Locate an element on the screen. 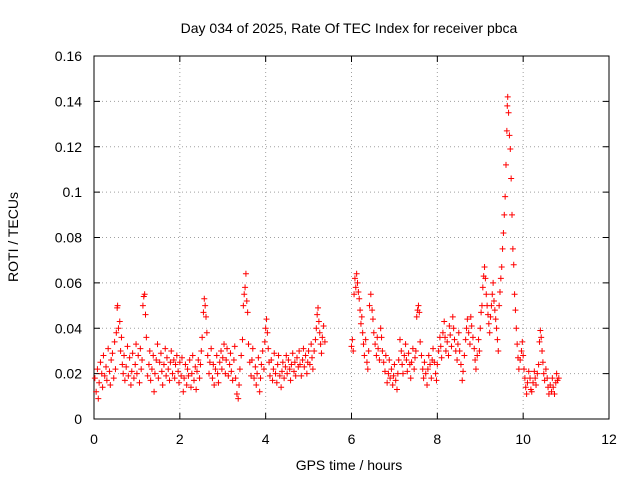 Image resolution: width=640 pixels, height=480 pixels. x-tick-label: 8 is located at coordinates (437, 439).